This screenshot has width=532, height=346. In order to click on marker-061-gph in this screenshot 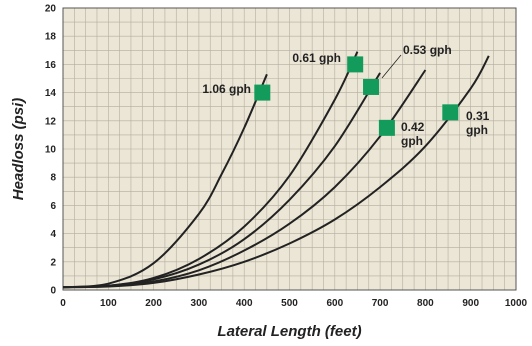, I will do `click(355, 64)`.